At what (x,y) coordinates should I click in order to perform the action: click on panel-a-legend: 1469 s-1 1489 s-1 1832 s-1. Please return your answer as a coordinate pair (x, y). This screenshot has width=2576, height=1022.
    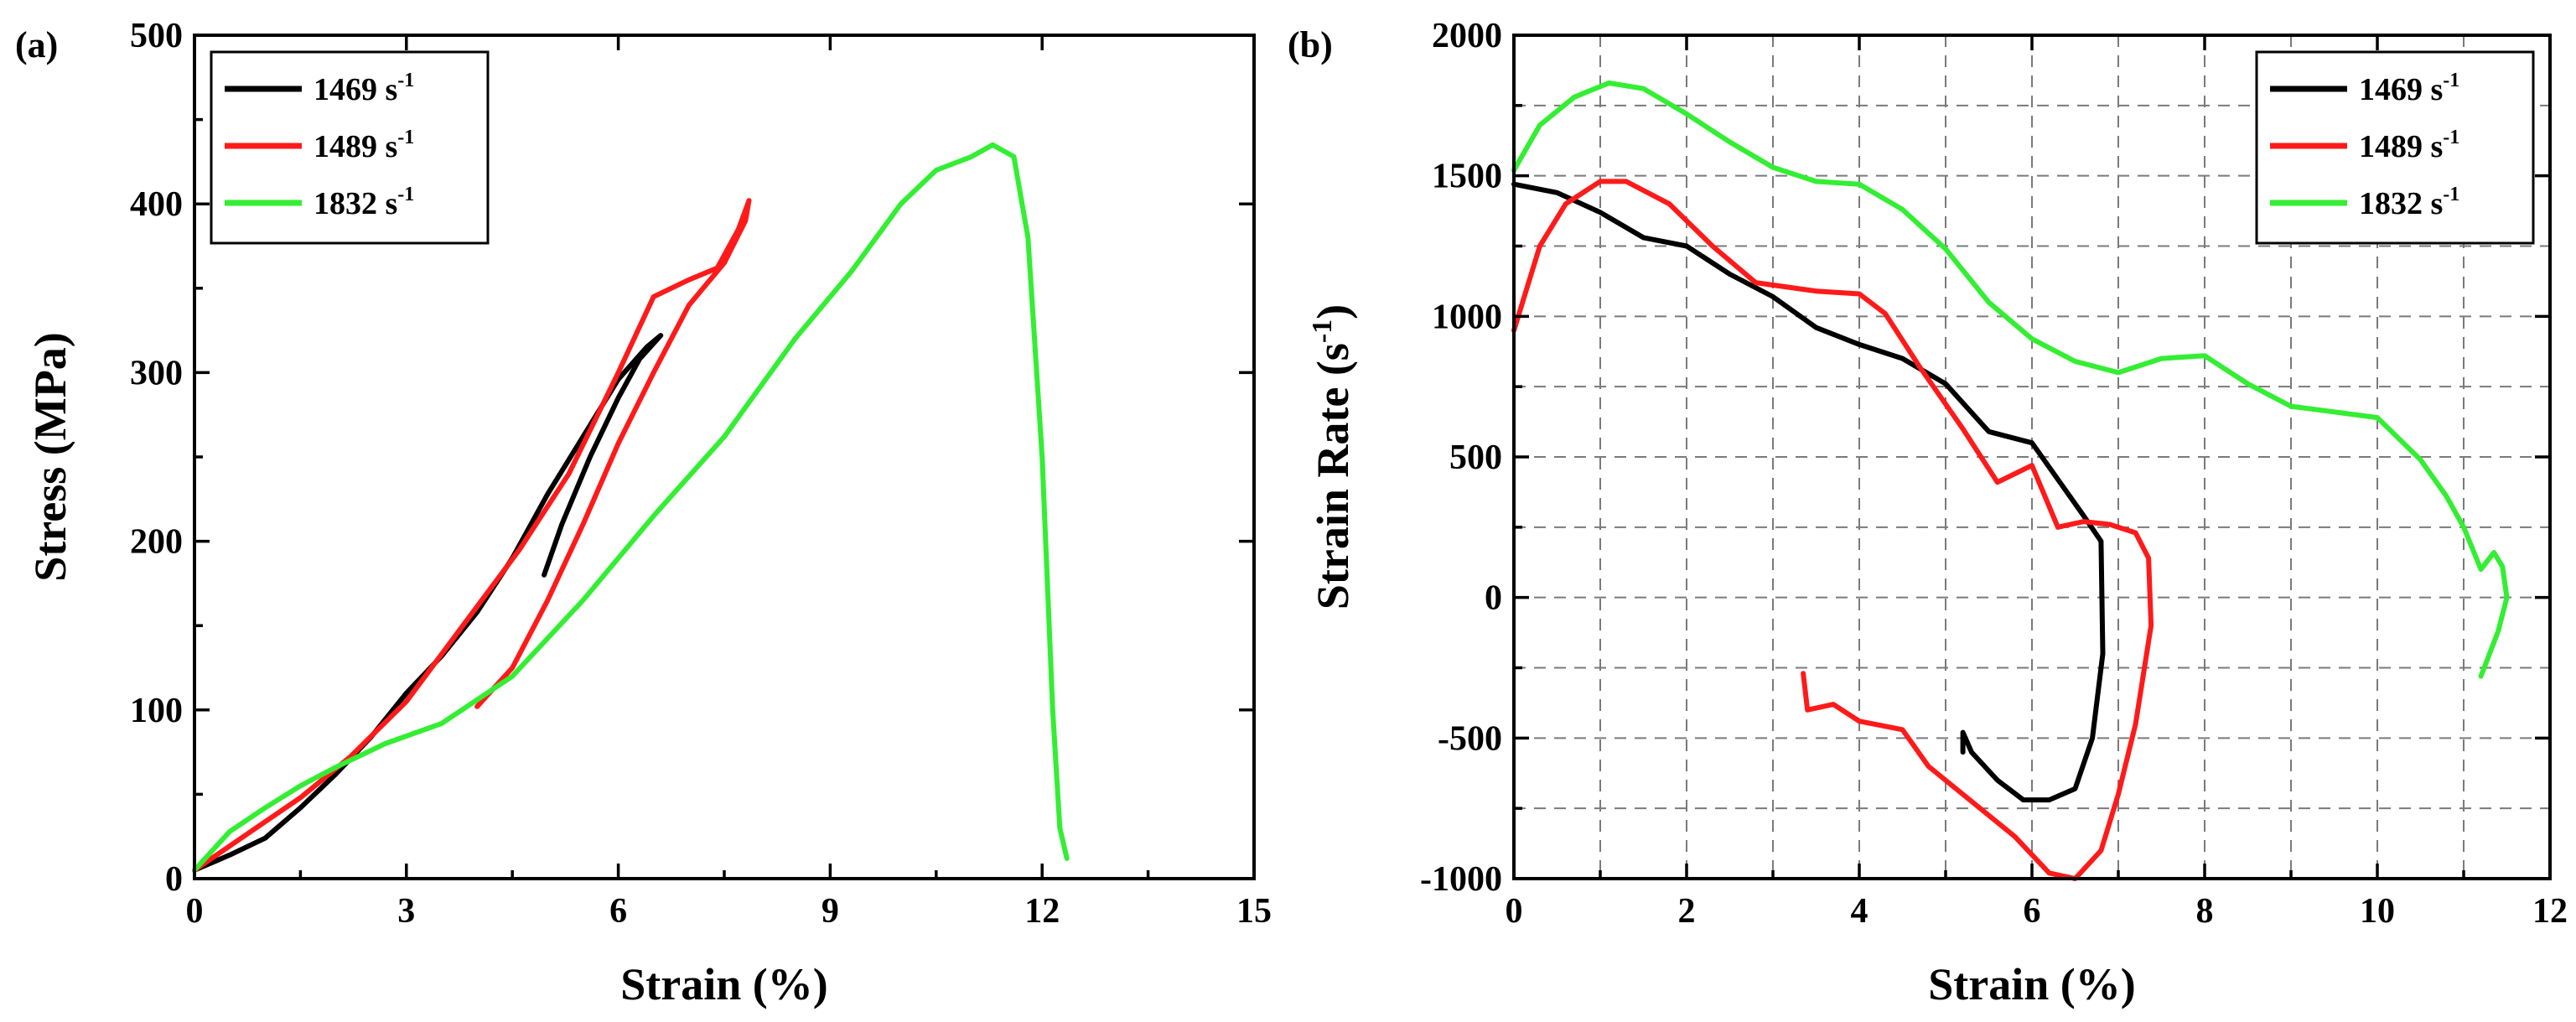
    Looking at the image, I should click on (350, 148).